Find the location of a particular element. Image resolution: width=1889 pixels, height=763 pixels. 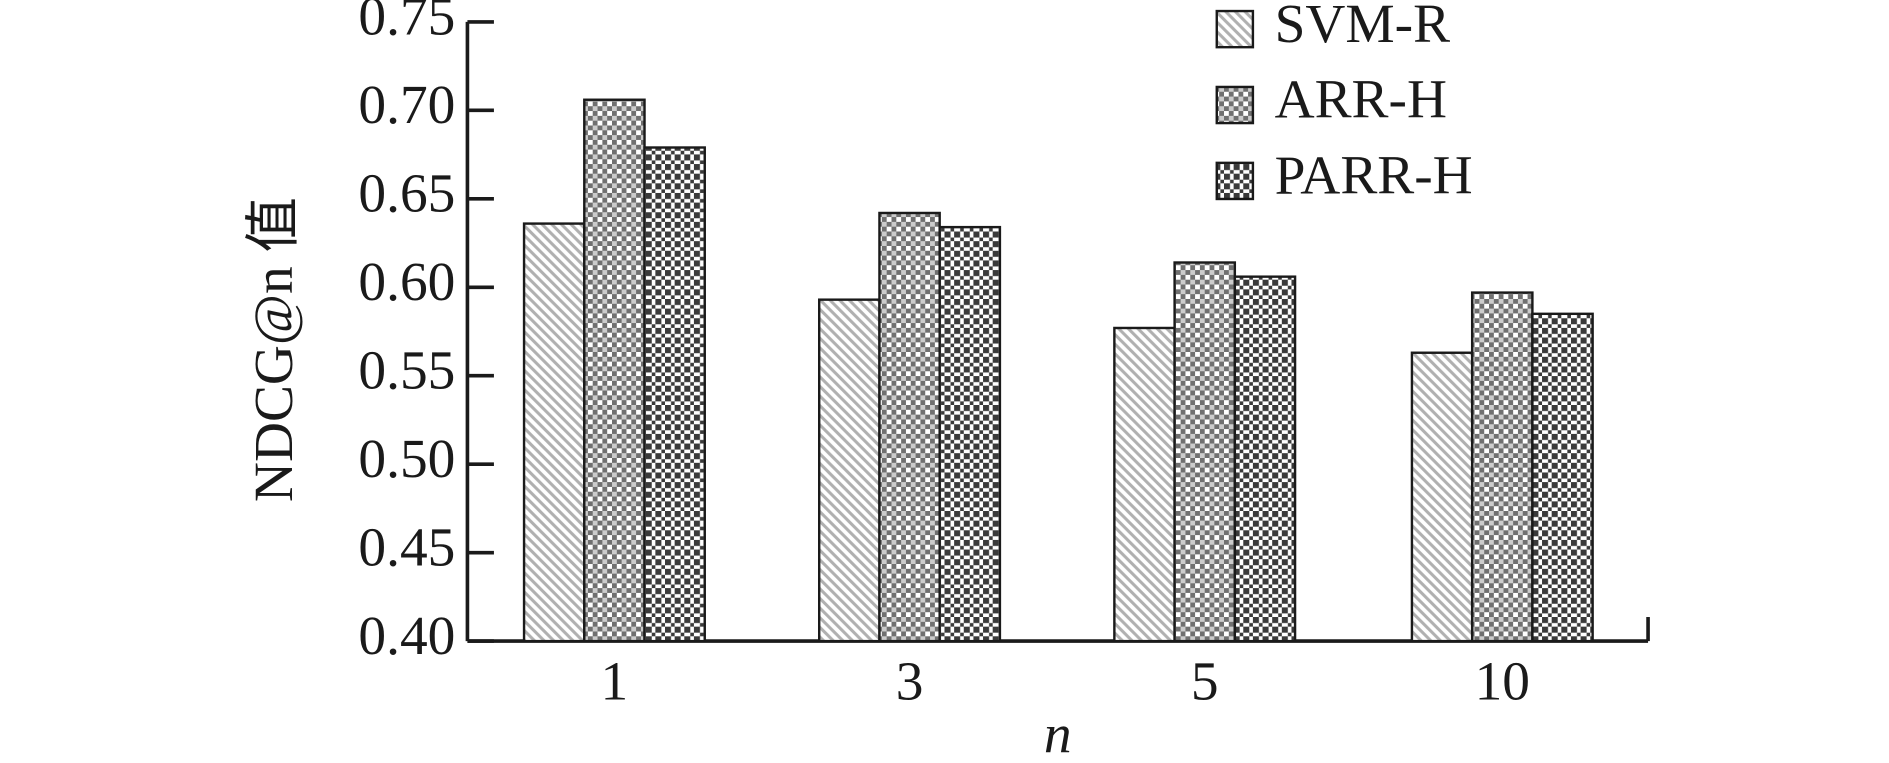

legend-label: ARR-H is located at coordinates (1361, 99).